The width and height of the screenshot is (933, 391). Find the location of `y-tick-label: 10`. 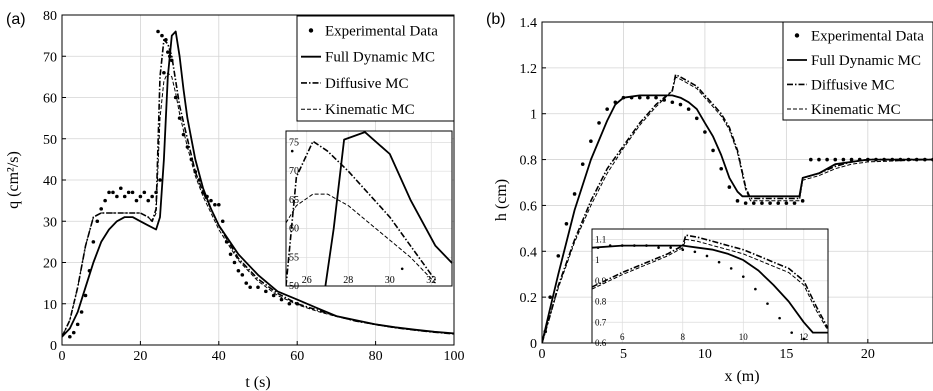

y-tick-label: 10 is located at coordinates (50, 305).